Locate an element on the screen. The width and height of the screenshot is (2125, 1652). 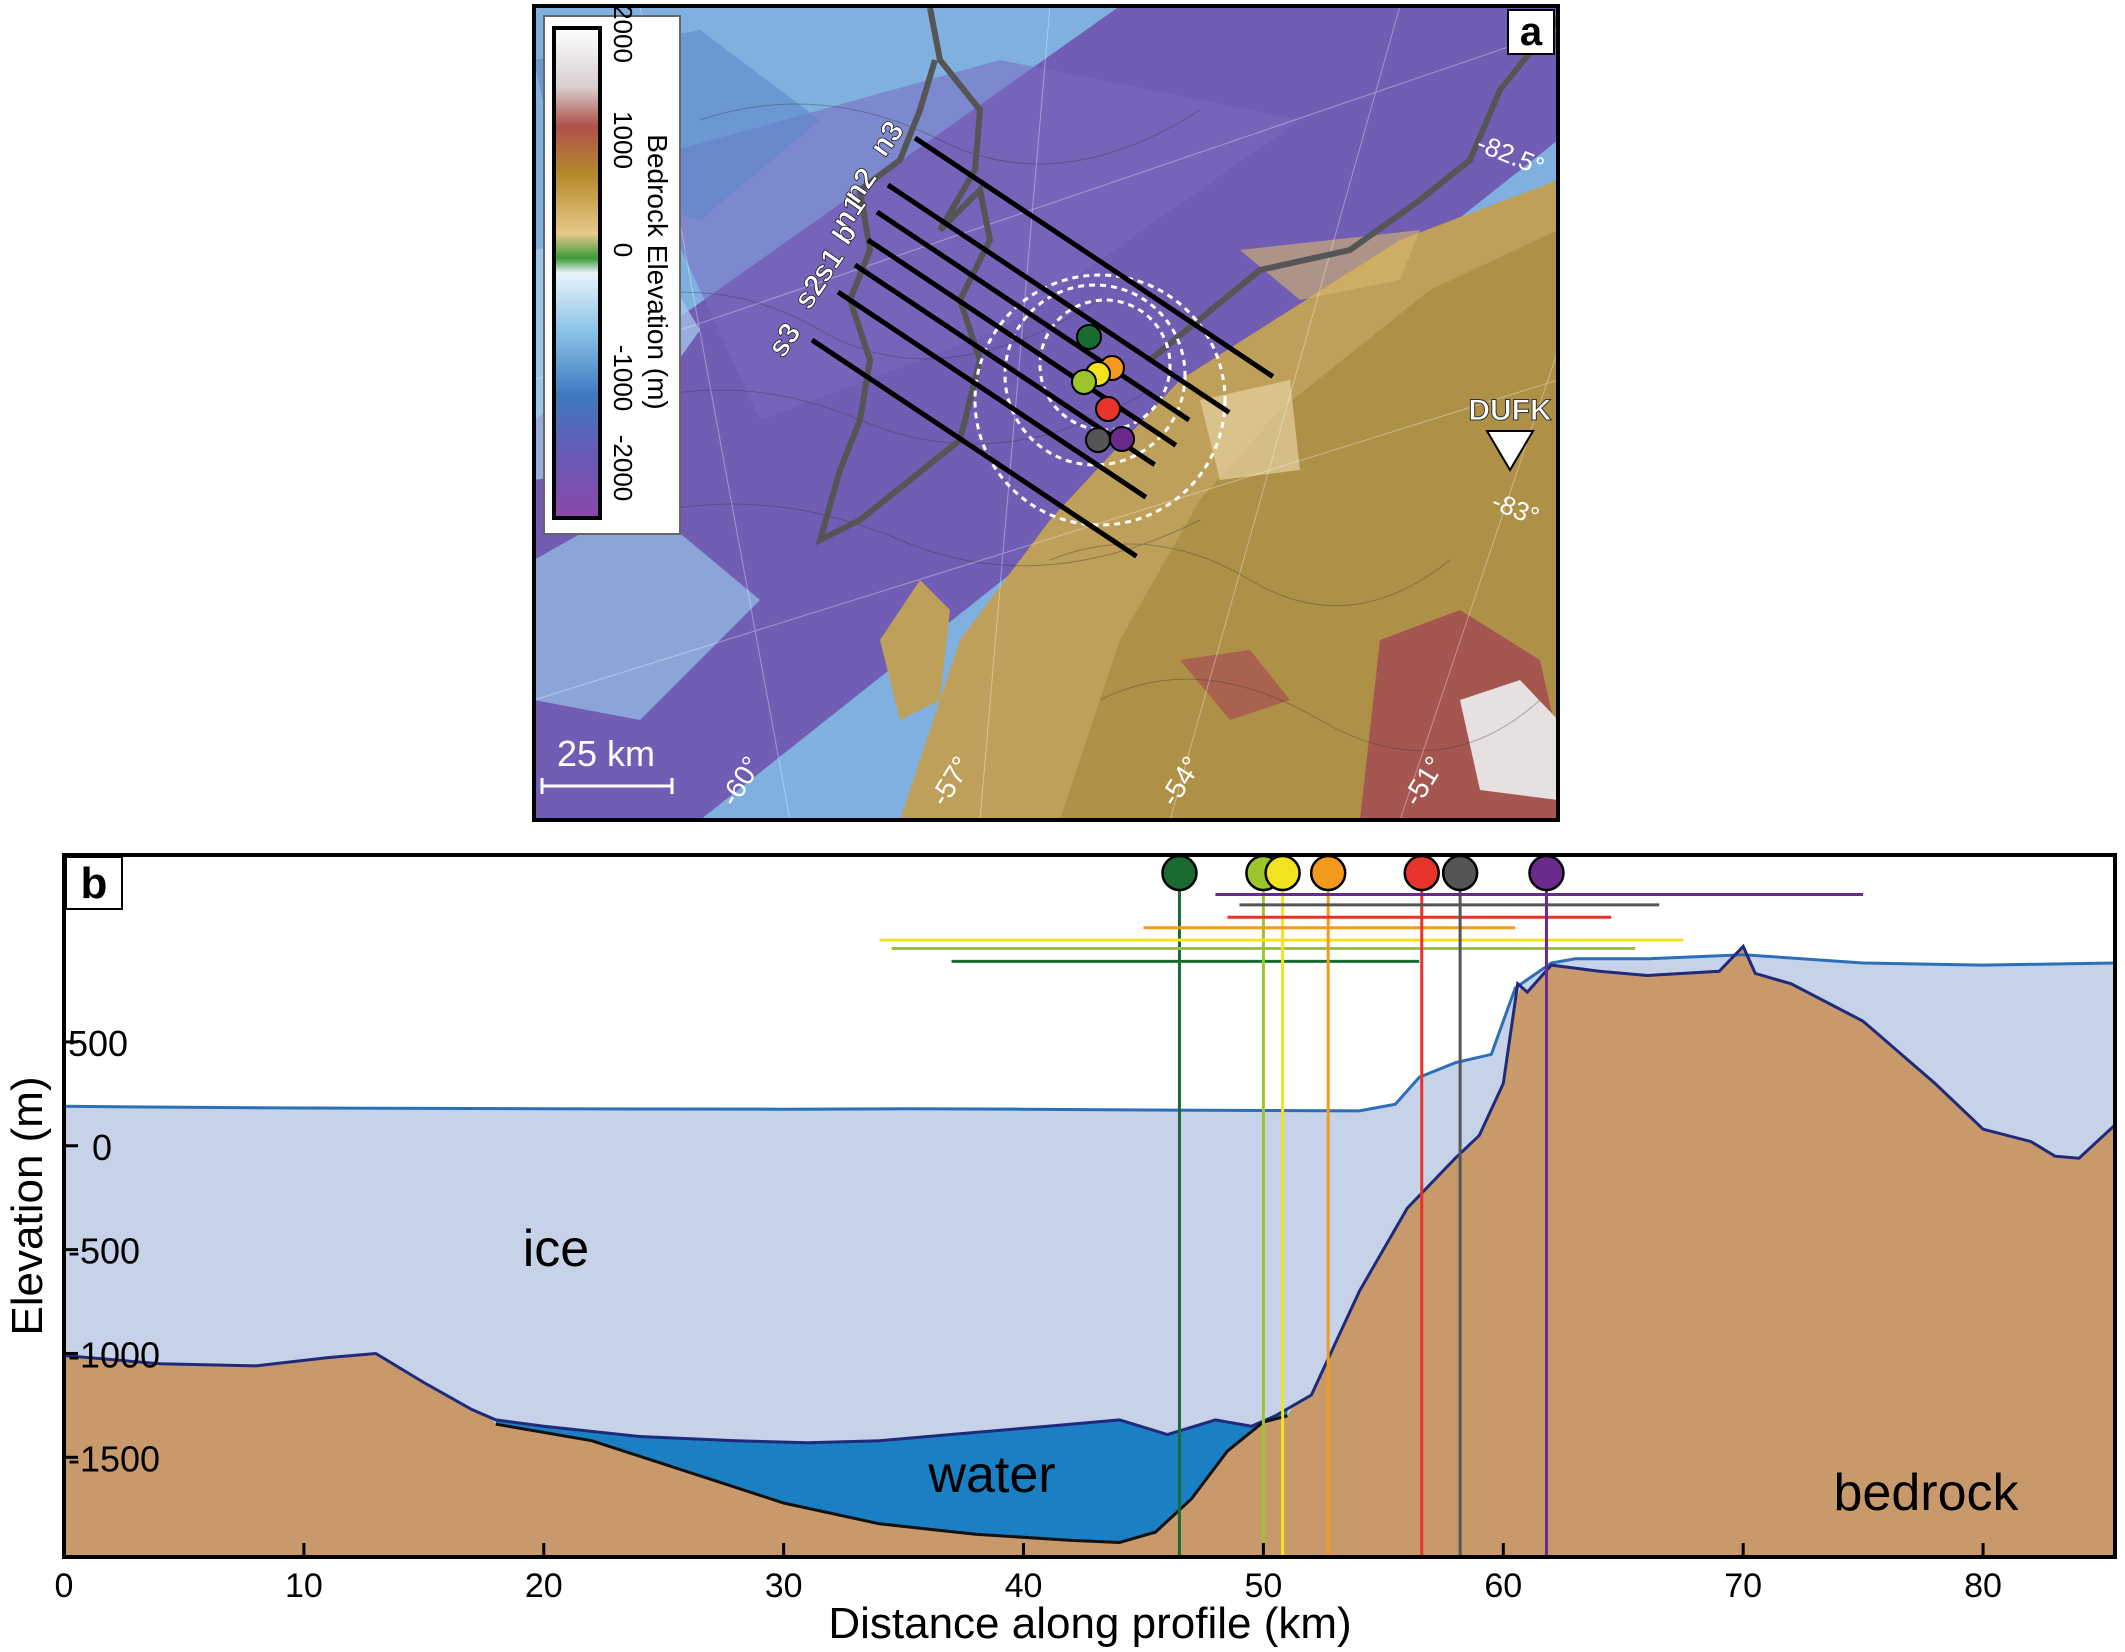
colorbar-tick-label: 1000 is located at coordinates (623, 140).